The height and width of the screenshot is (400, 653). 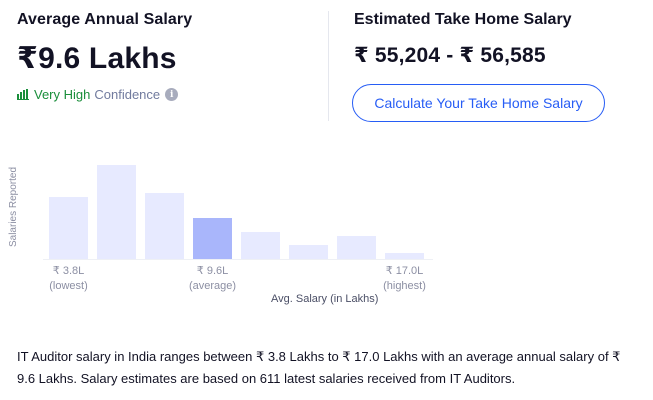 I want to click on chart-tick-value: ₹ 9.6L, so click(x=212, y=271).